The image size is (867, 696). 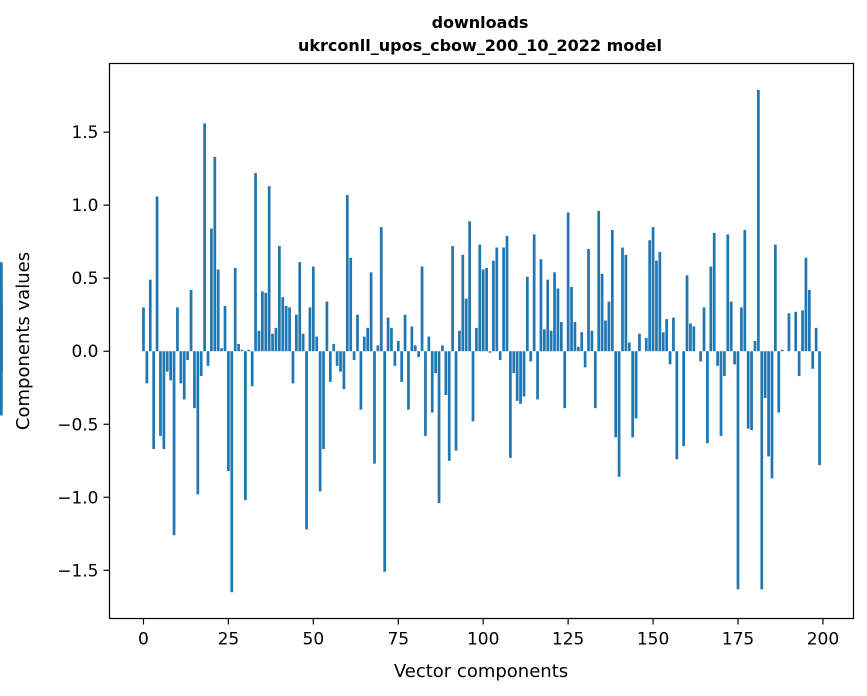 What do you see at coordinates (143, 640) in the screenshot?
I see `x-tick-label: 0` at bounding box center [143, 640].